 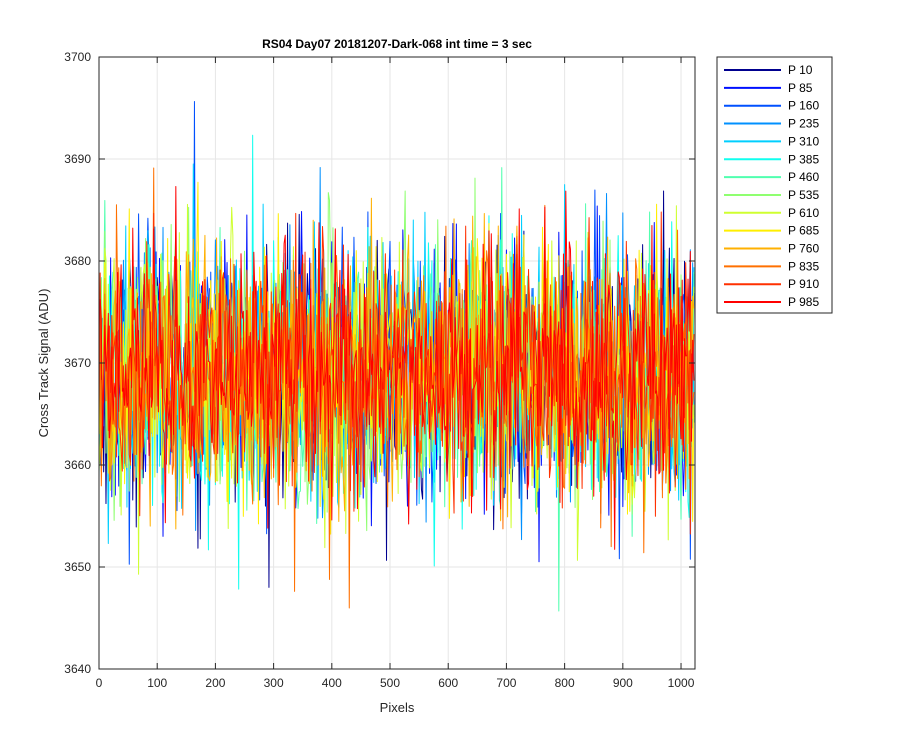 I want to click on legend-entry: P 310, so click(x=803, y=141).